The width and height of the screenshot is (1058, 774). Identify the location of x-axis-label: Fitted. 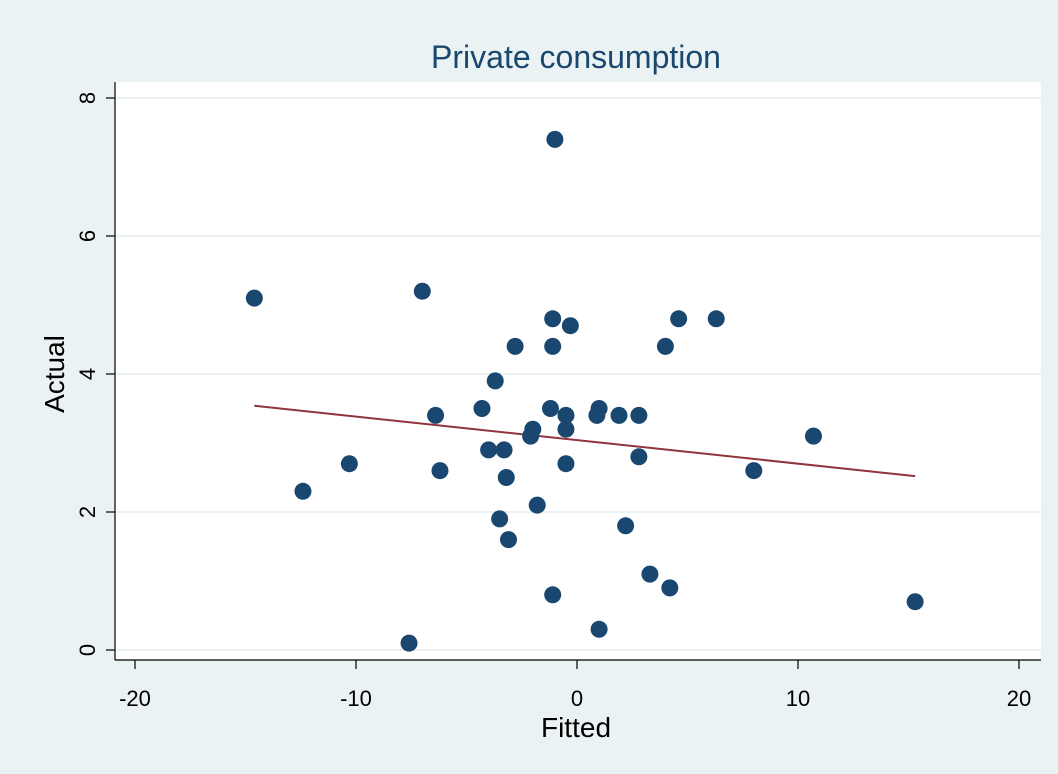
(576, 727).